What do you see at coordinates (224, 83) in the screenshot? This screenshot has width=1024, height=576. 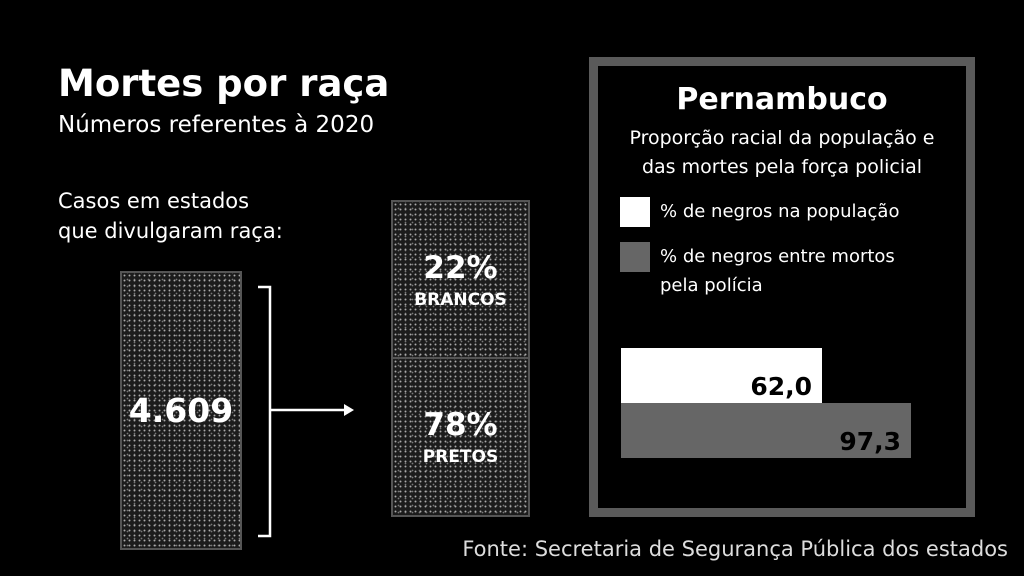 I see `page-title: Mortes por raça` at bounding box center [224, 83].